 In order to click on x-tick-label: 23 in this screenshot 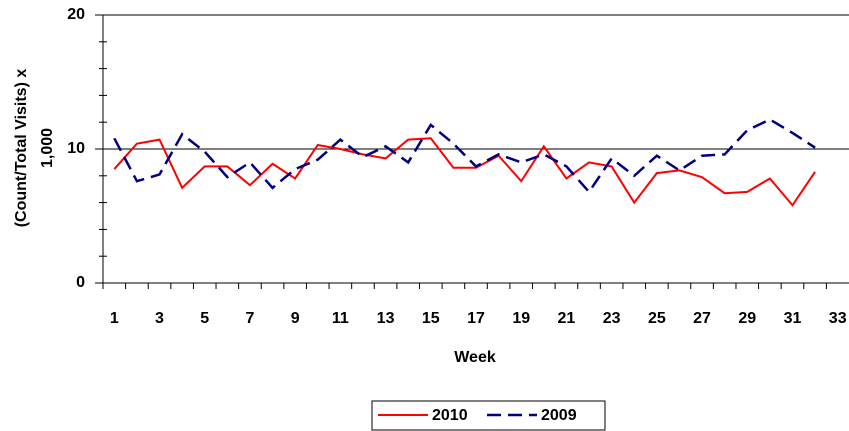, I will do `click(612, 318)`.